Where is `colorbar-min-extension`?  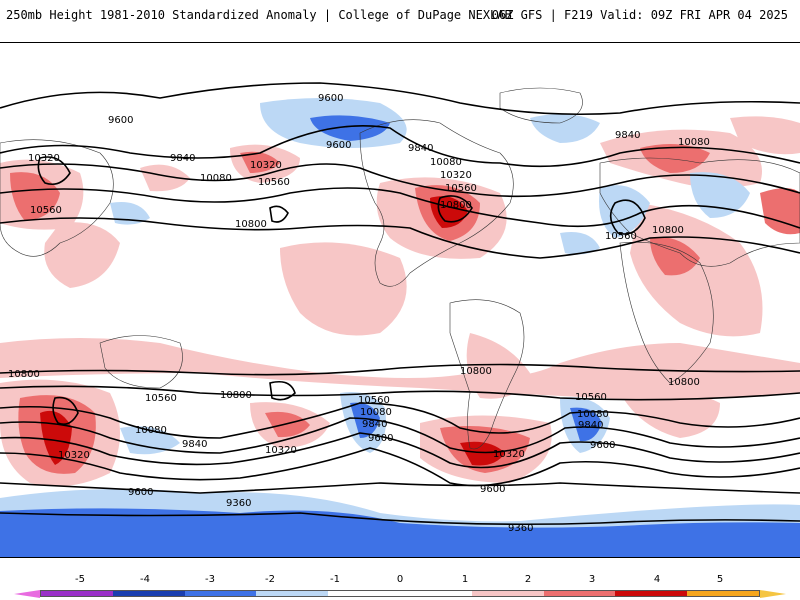 colorbar-min-extension is located at coordinates (27, 594).